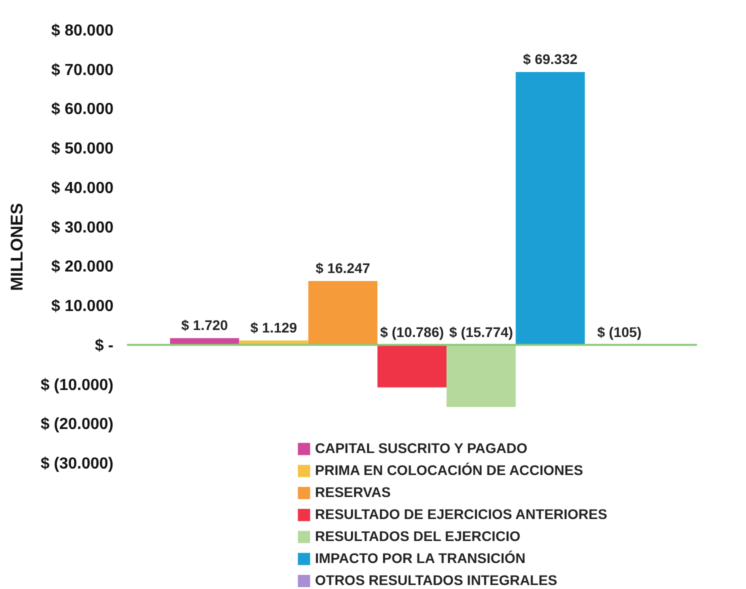 Image resolution: width=746 pixels, height=589 pixels. I want to click on data-label: $ 16.247, so click(343, 268).